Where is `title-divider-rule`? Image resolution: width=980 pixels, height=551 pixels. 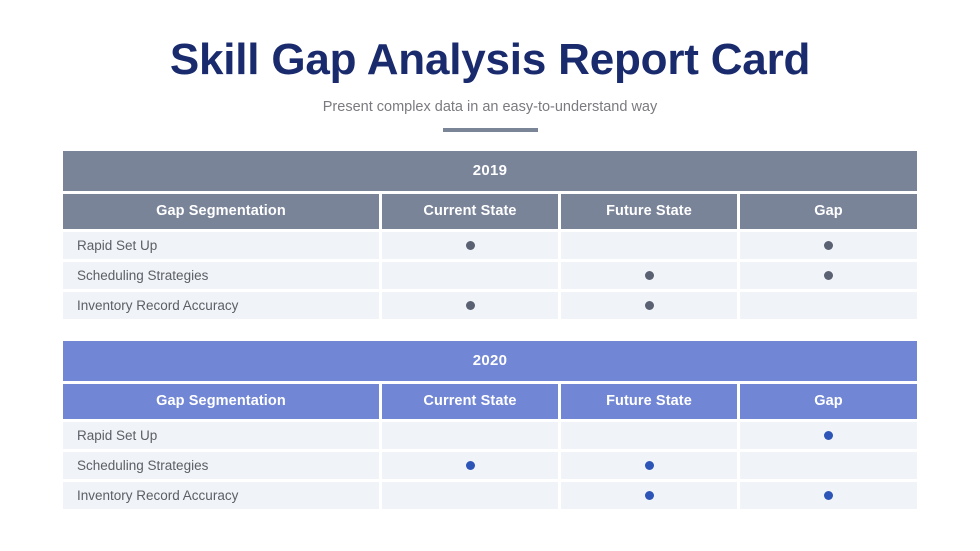
title-divider-rule is located at coordinates (490, 130).